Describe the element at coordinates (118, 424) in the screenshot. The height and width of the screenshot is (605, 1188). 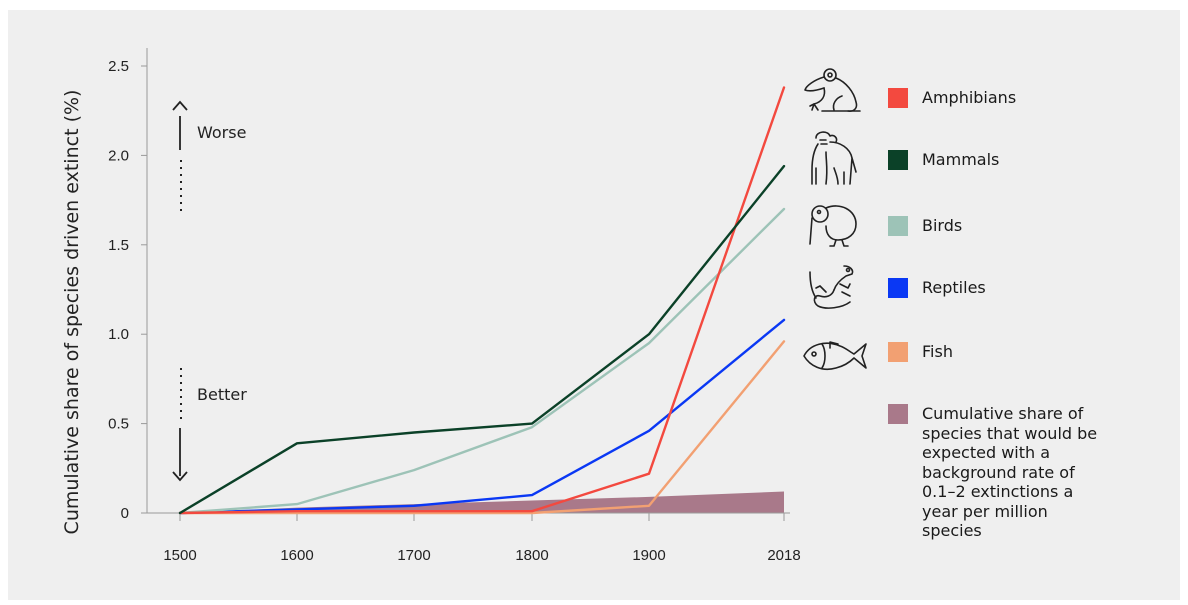
I see `y-tick-label: 0.5` at that location.